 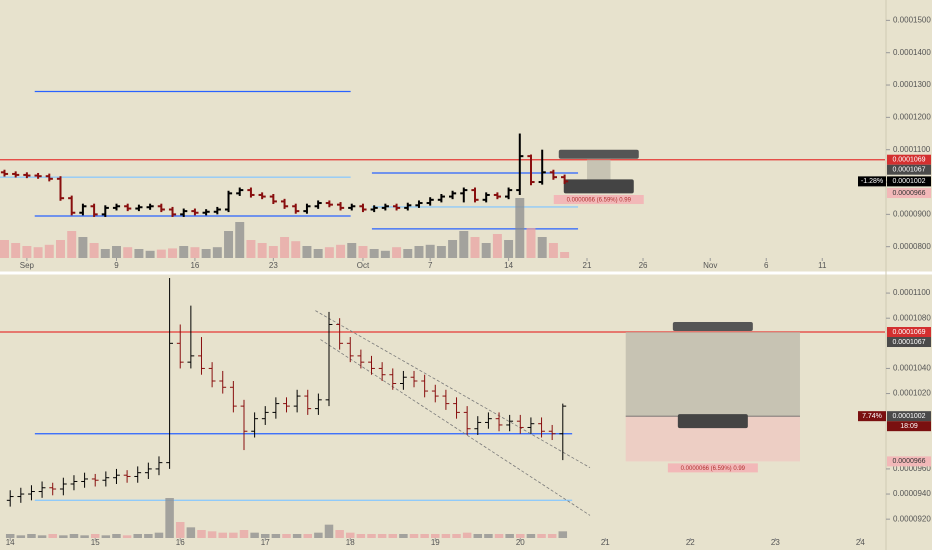 I want to click on x-tick-label: 23, so click(x=273, y=265).